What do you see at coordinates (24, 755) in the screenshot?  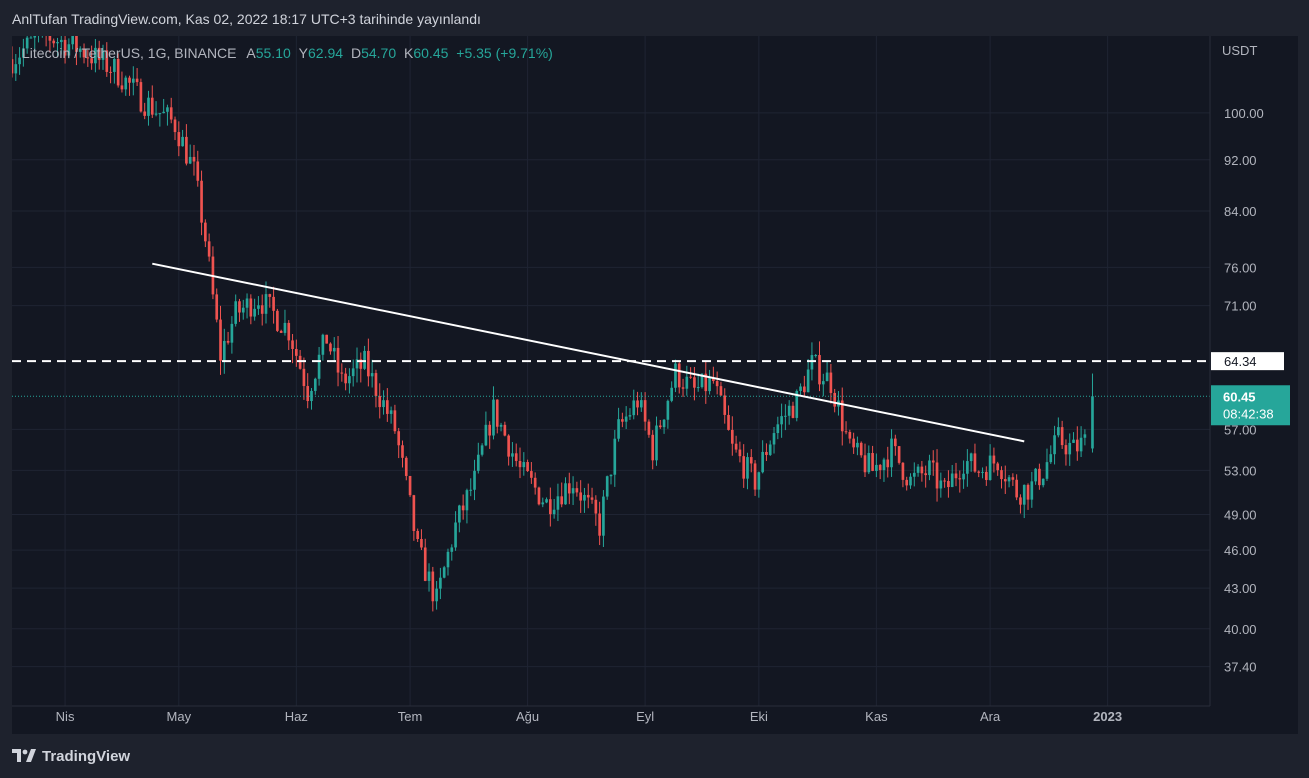 I see `tradingview-logo-icon` at bounding box center [24, 755].